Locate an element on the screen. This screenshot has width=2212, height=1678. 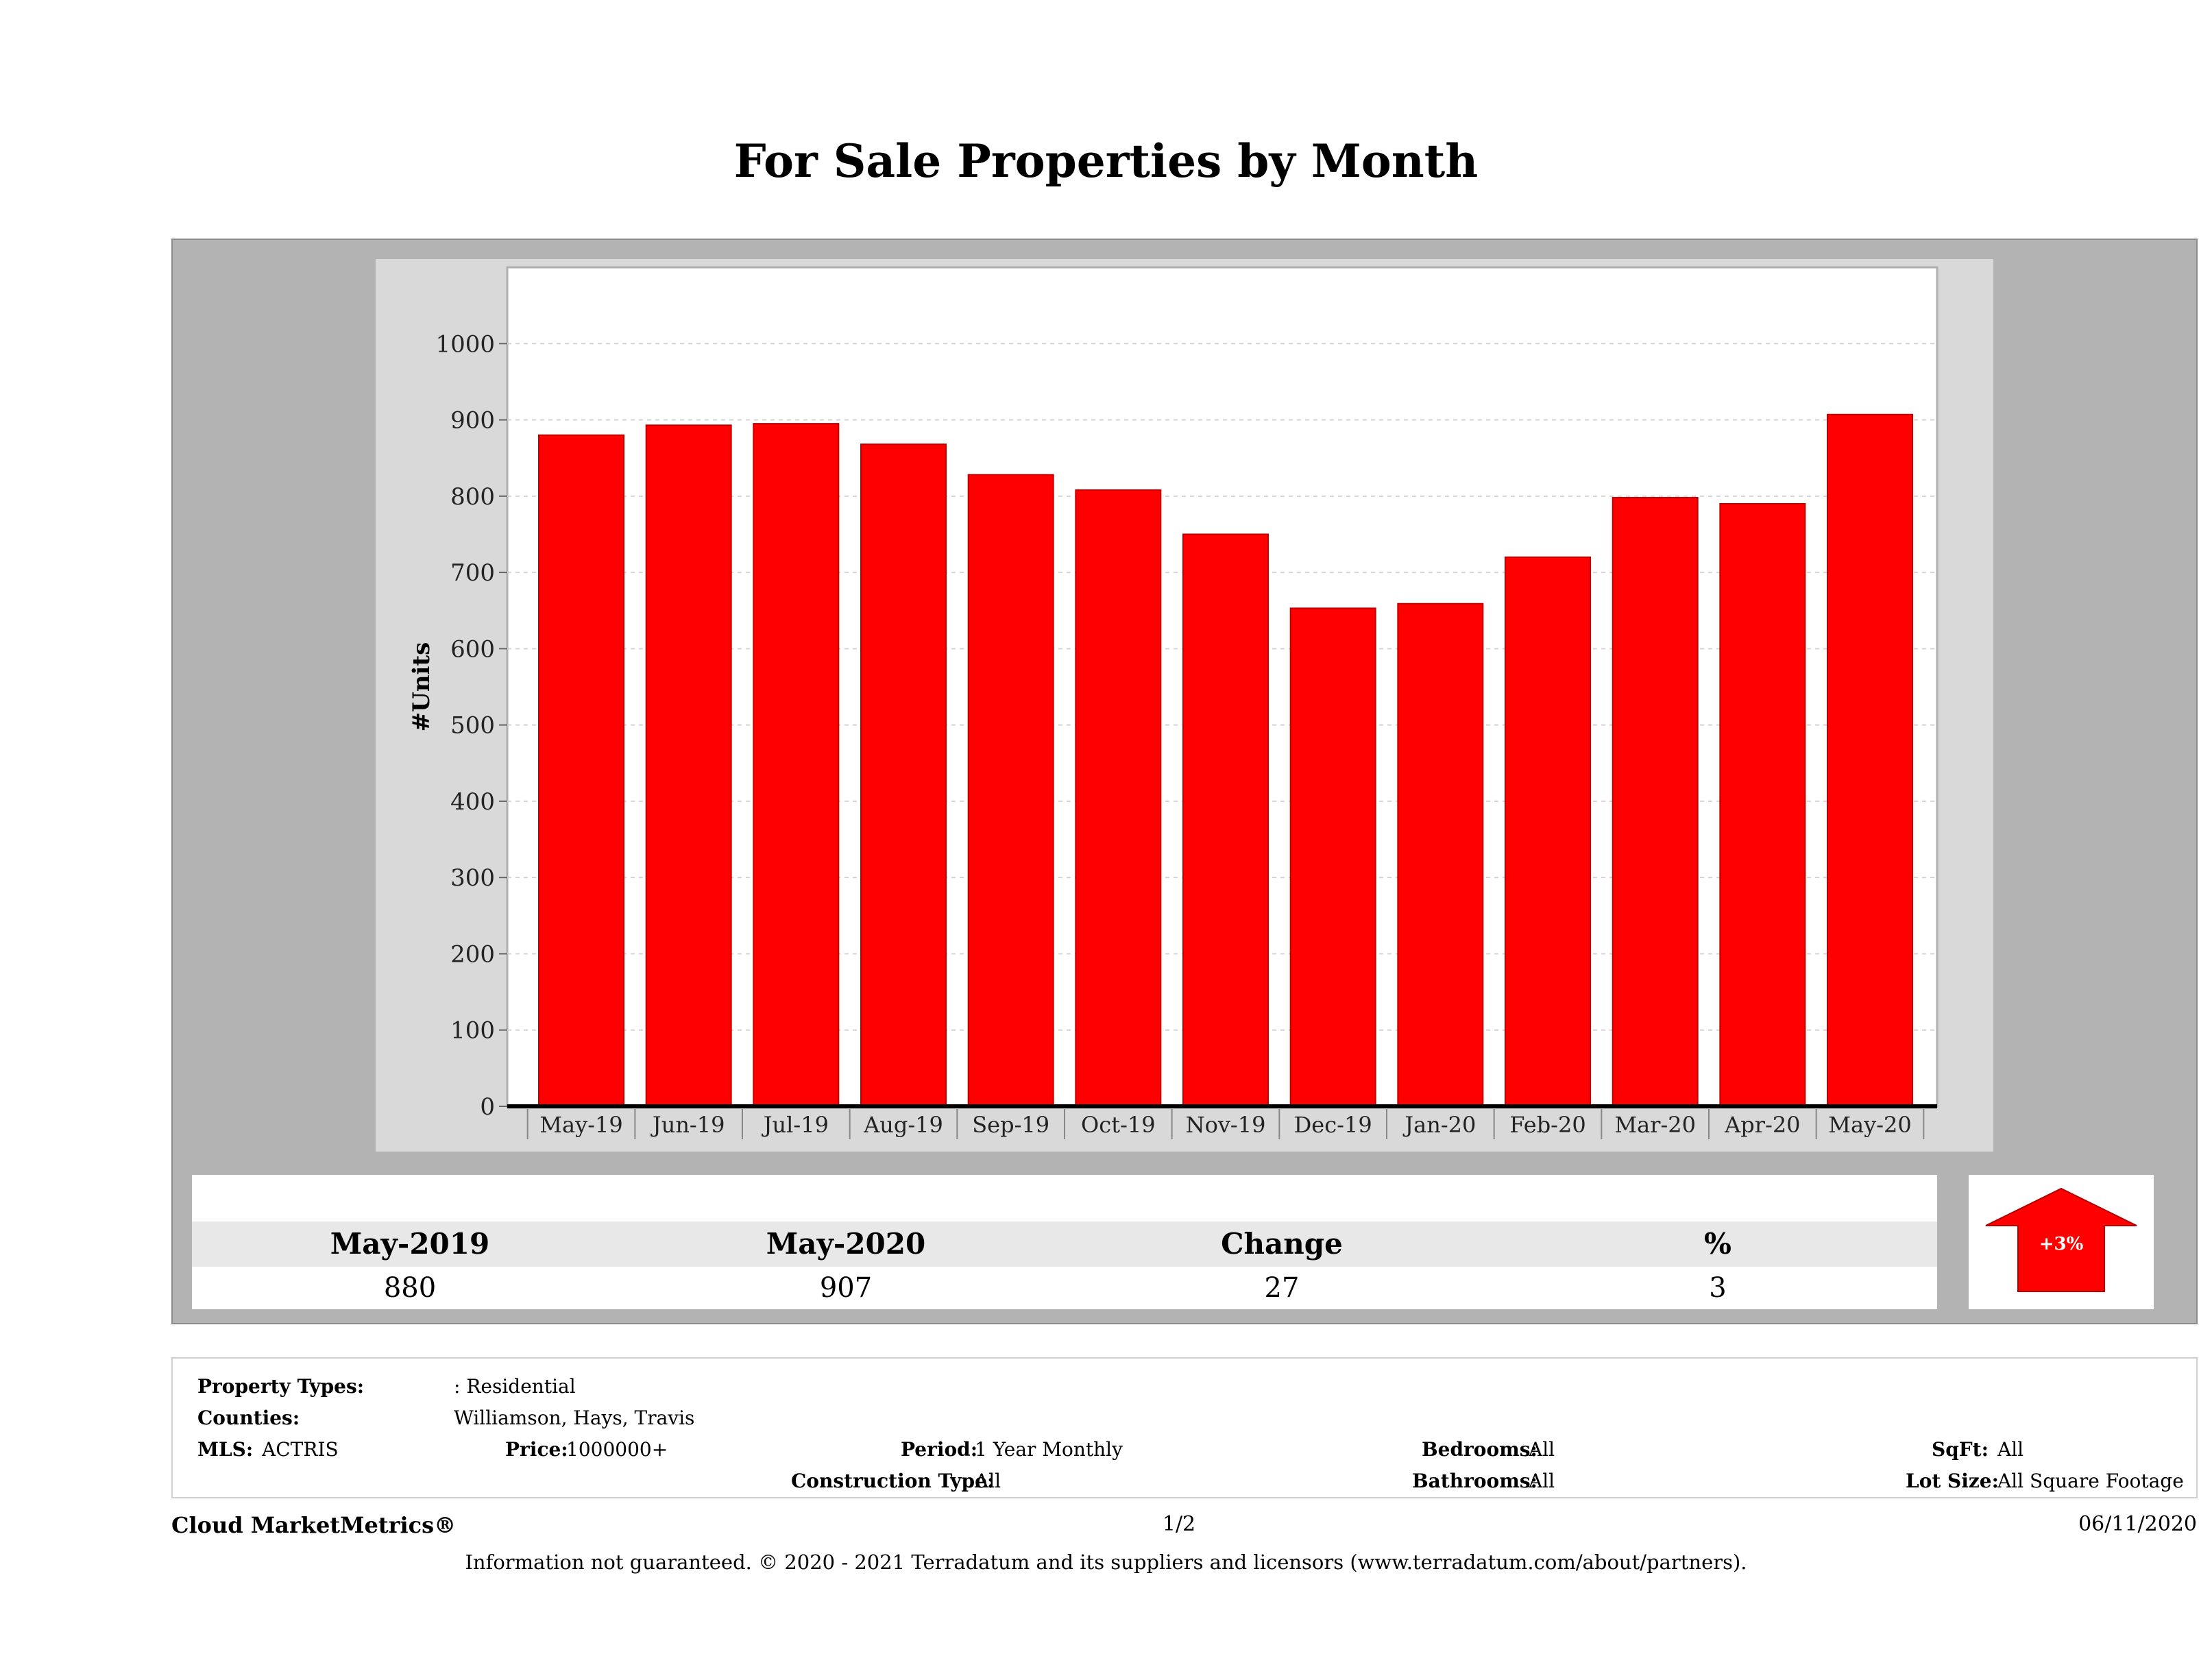
sqft-label: SqFt: is located at coordinates (1961, 1449).